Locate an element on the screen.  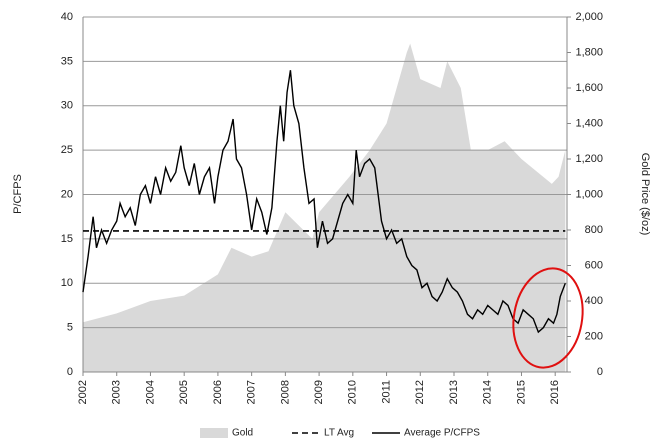
x-tick-label: 2008 is located at coordinates (285, 392).